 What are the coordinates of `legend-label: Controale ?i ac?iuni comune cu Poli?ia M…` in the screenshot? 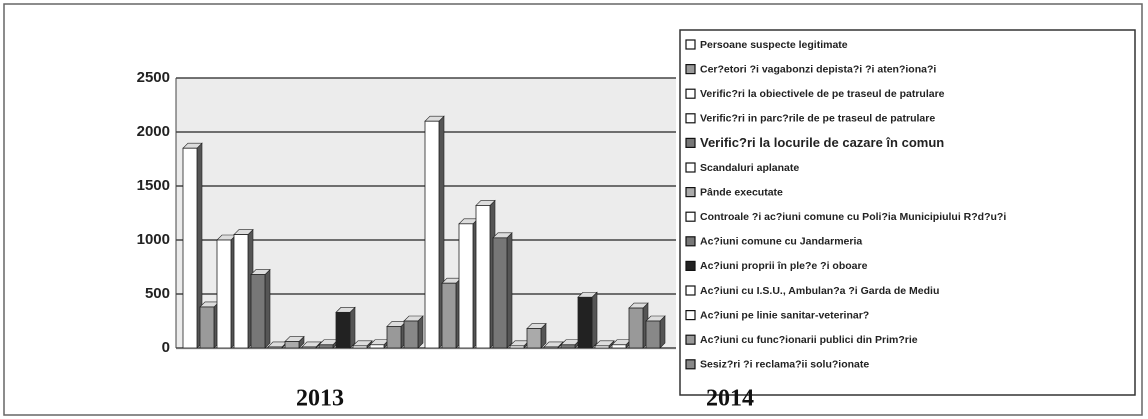 It's located at (853, 217).